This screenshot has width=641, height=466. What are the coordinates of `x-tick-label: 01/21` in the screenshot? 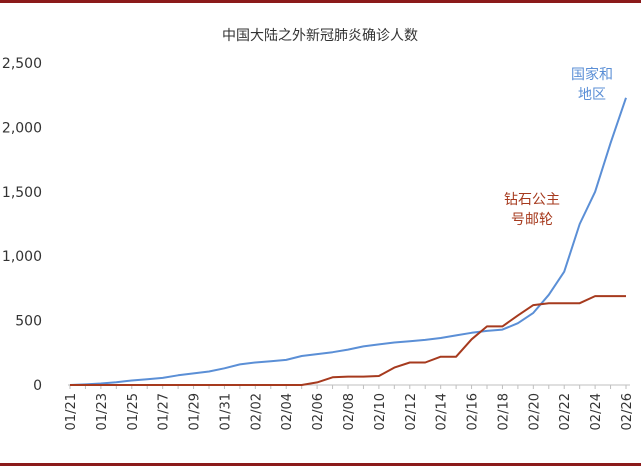 It's located at (71, 411).